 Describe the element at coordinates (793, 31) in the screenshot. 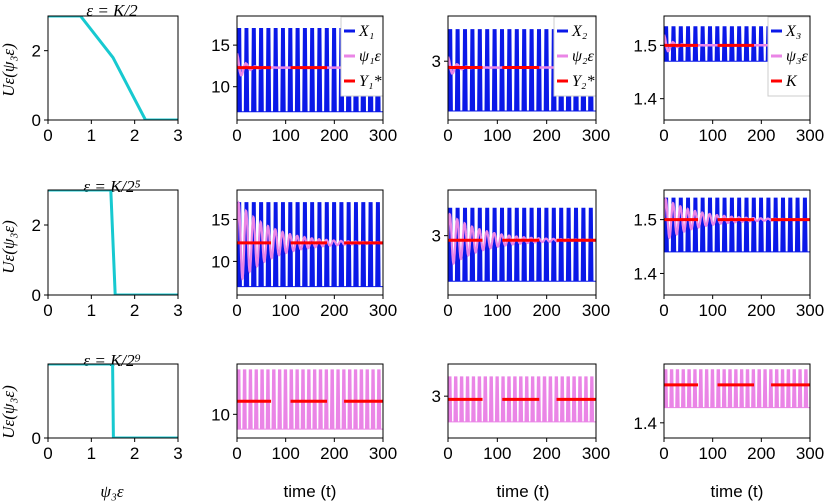

I see `legend-label: X₃` at that location.